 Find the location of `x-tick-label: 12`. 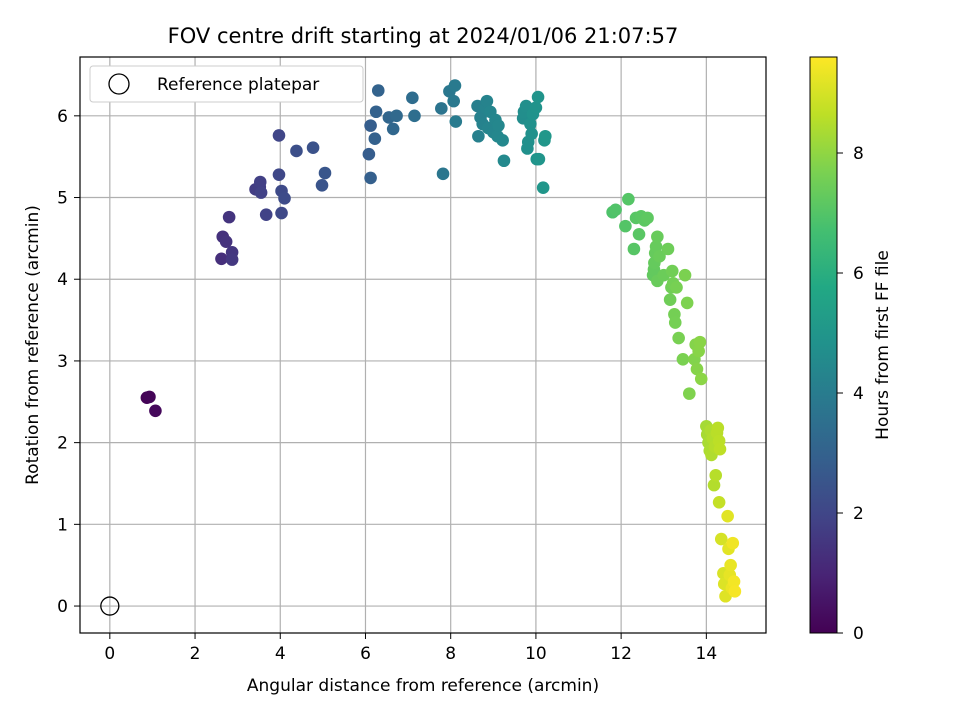

x-tick-label: 12 is located at coordinates (621, 654).